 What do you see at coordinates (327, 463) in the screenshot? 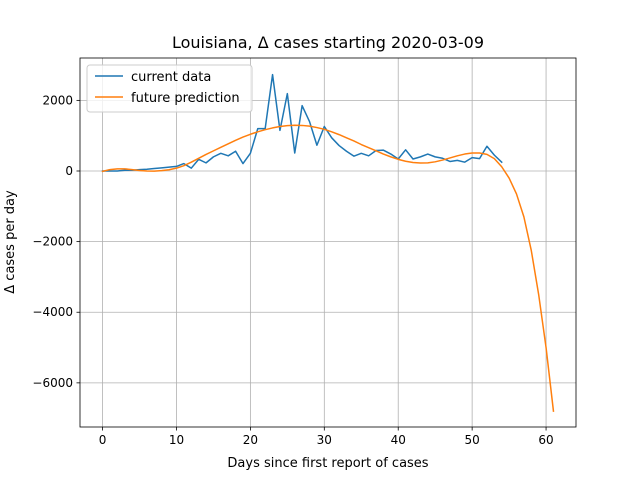
I see `x-axis-label: Days since first report of cases` at bounding box center [327, 463].